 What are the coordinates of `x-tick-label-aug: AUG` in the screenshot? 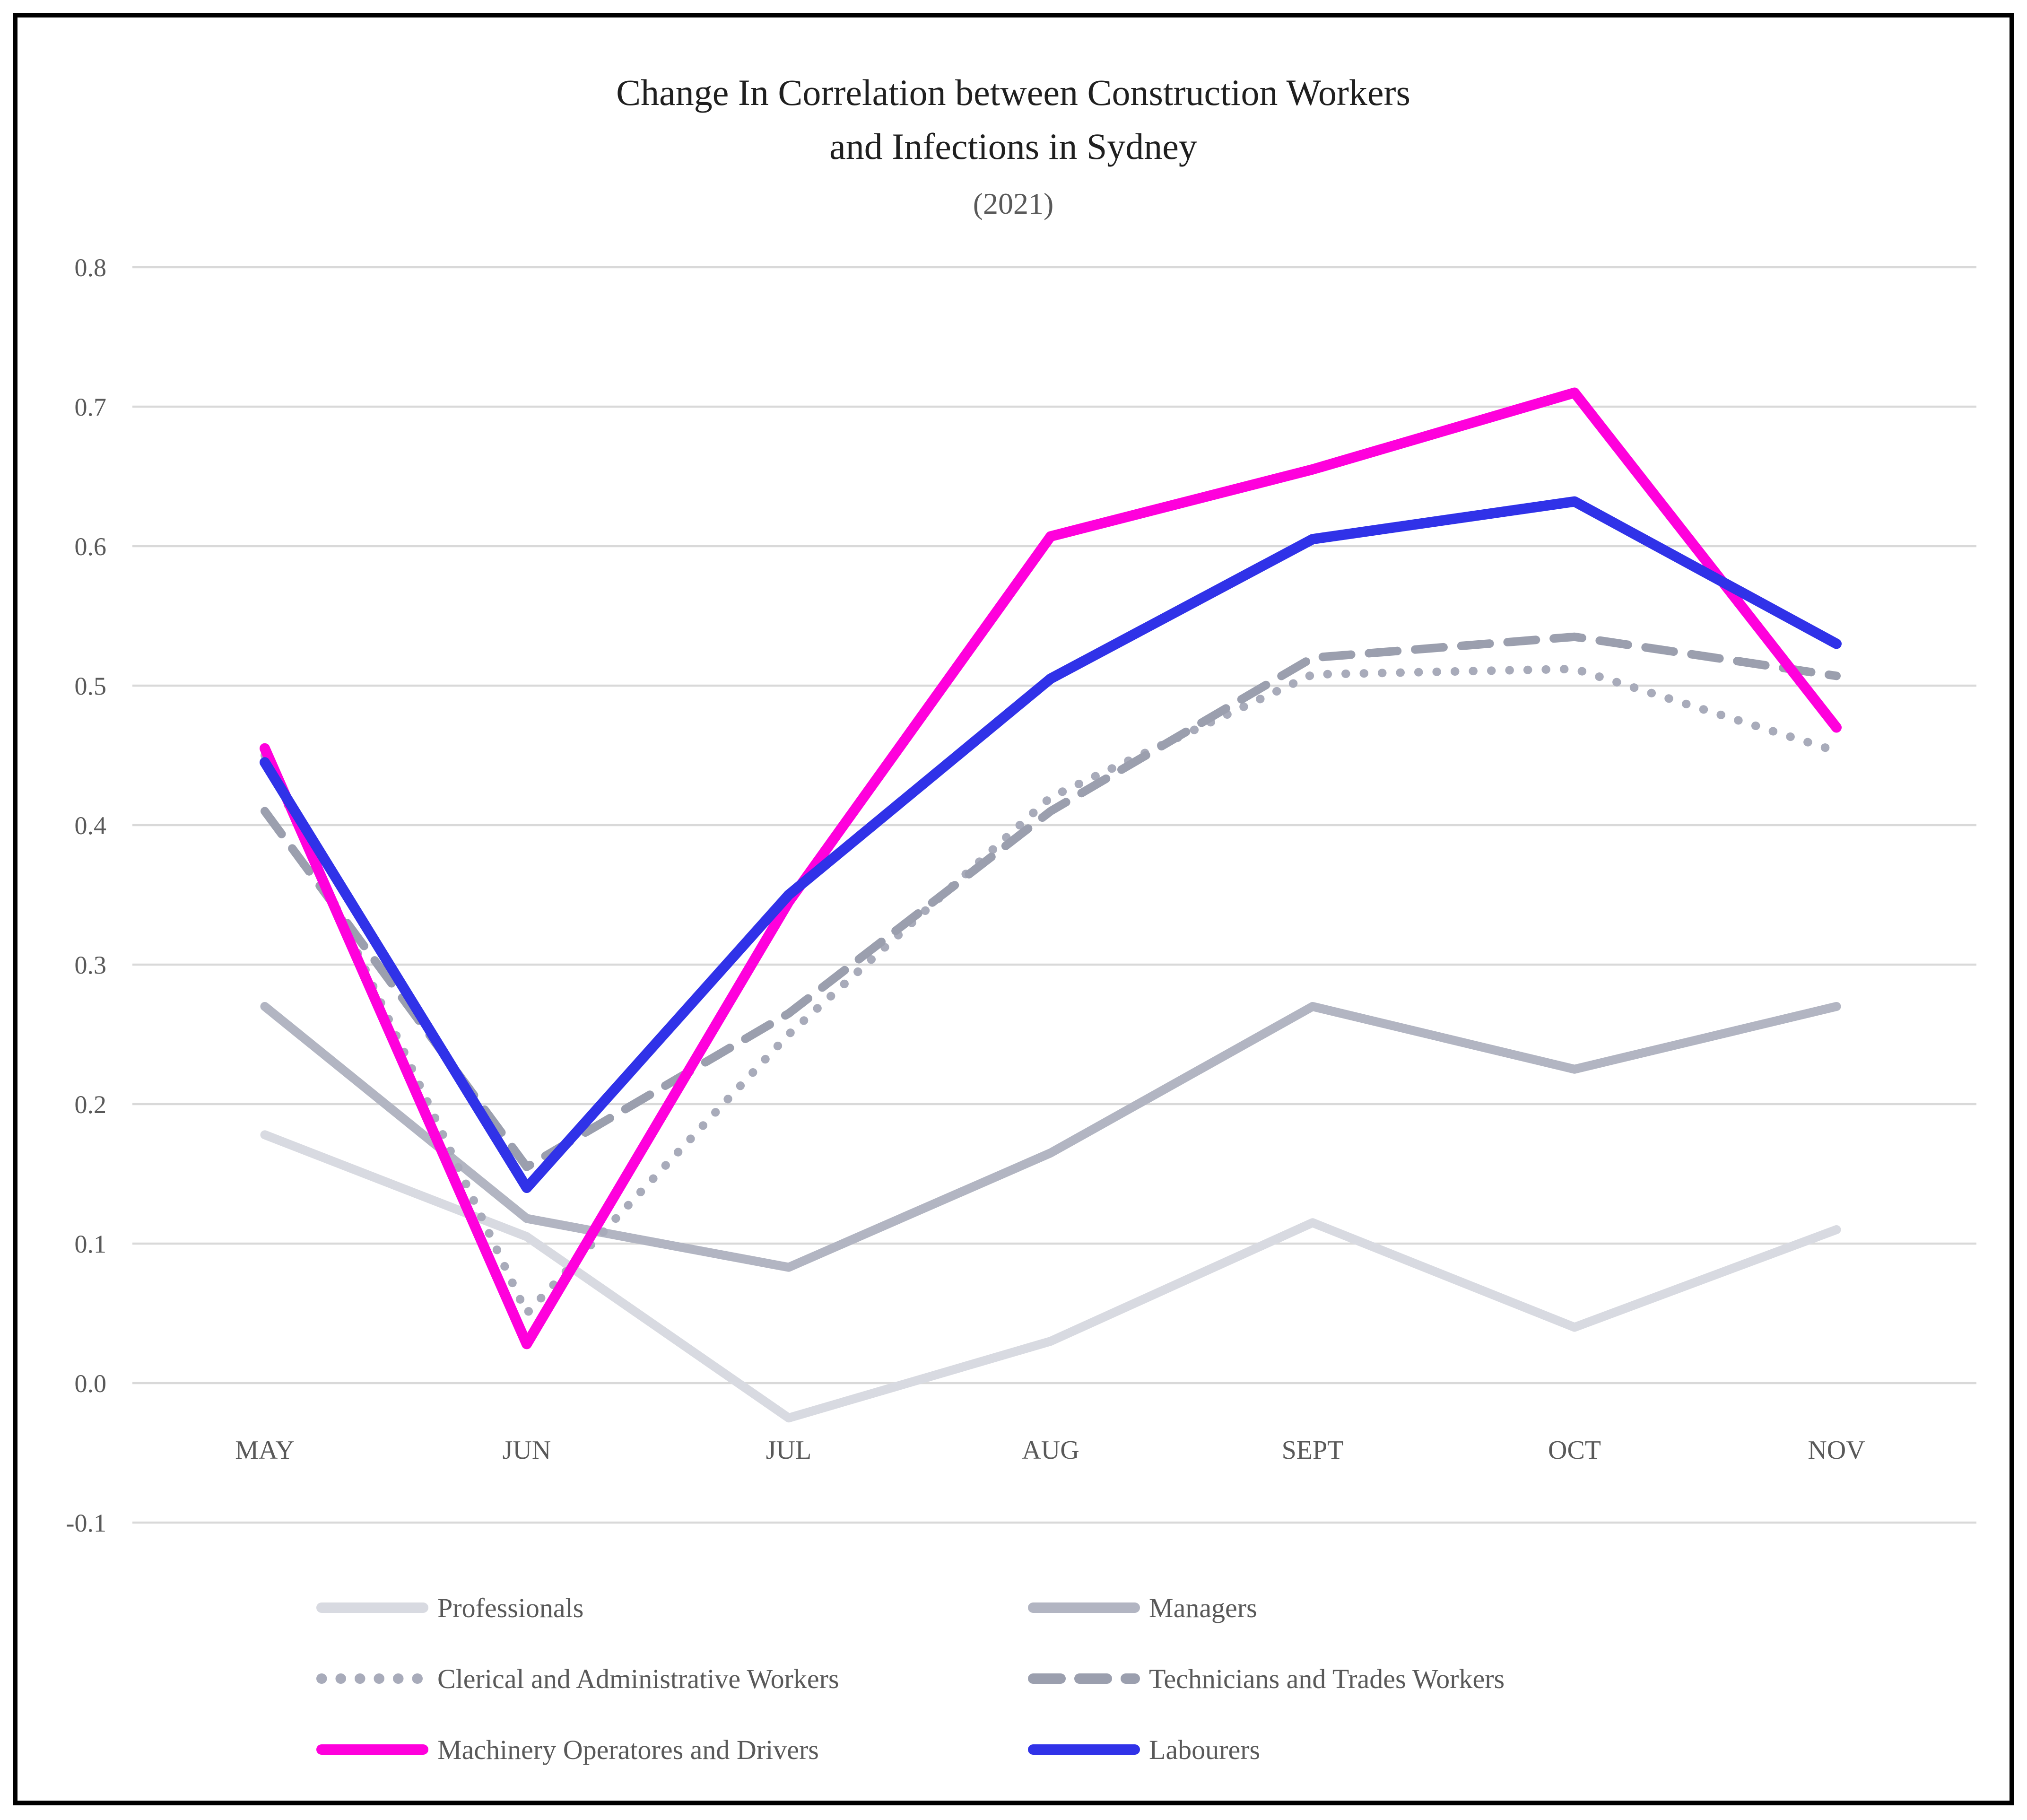 It's located at (1050, 1450).